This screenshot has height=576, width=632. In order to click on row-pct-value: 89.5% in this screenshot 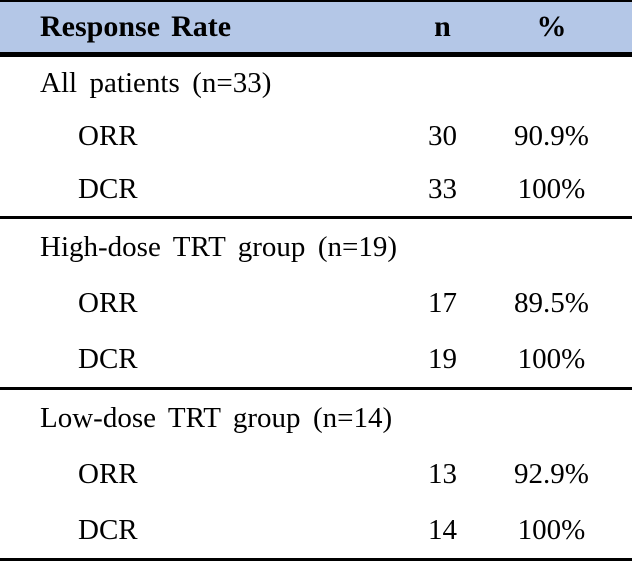, I will do `click(551, 302)`.